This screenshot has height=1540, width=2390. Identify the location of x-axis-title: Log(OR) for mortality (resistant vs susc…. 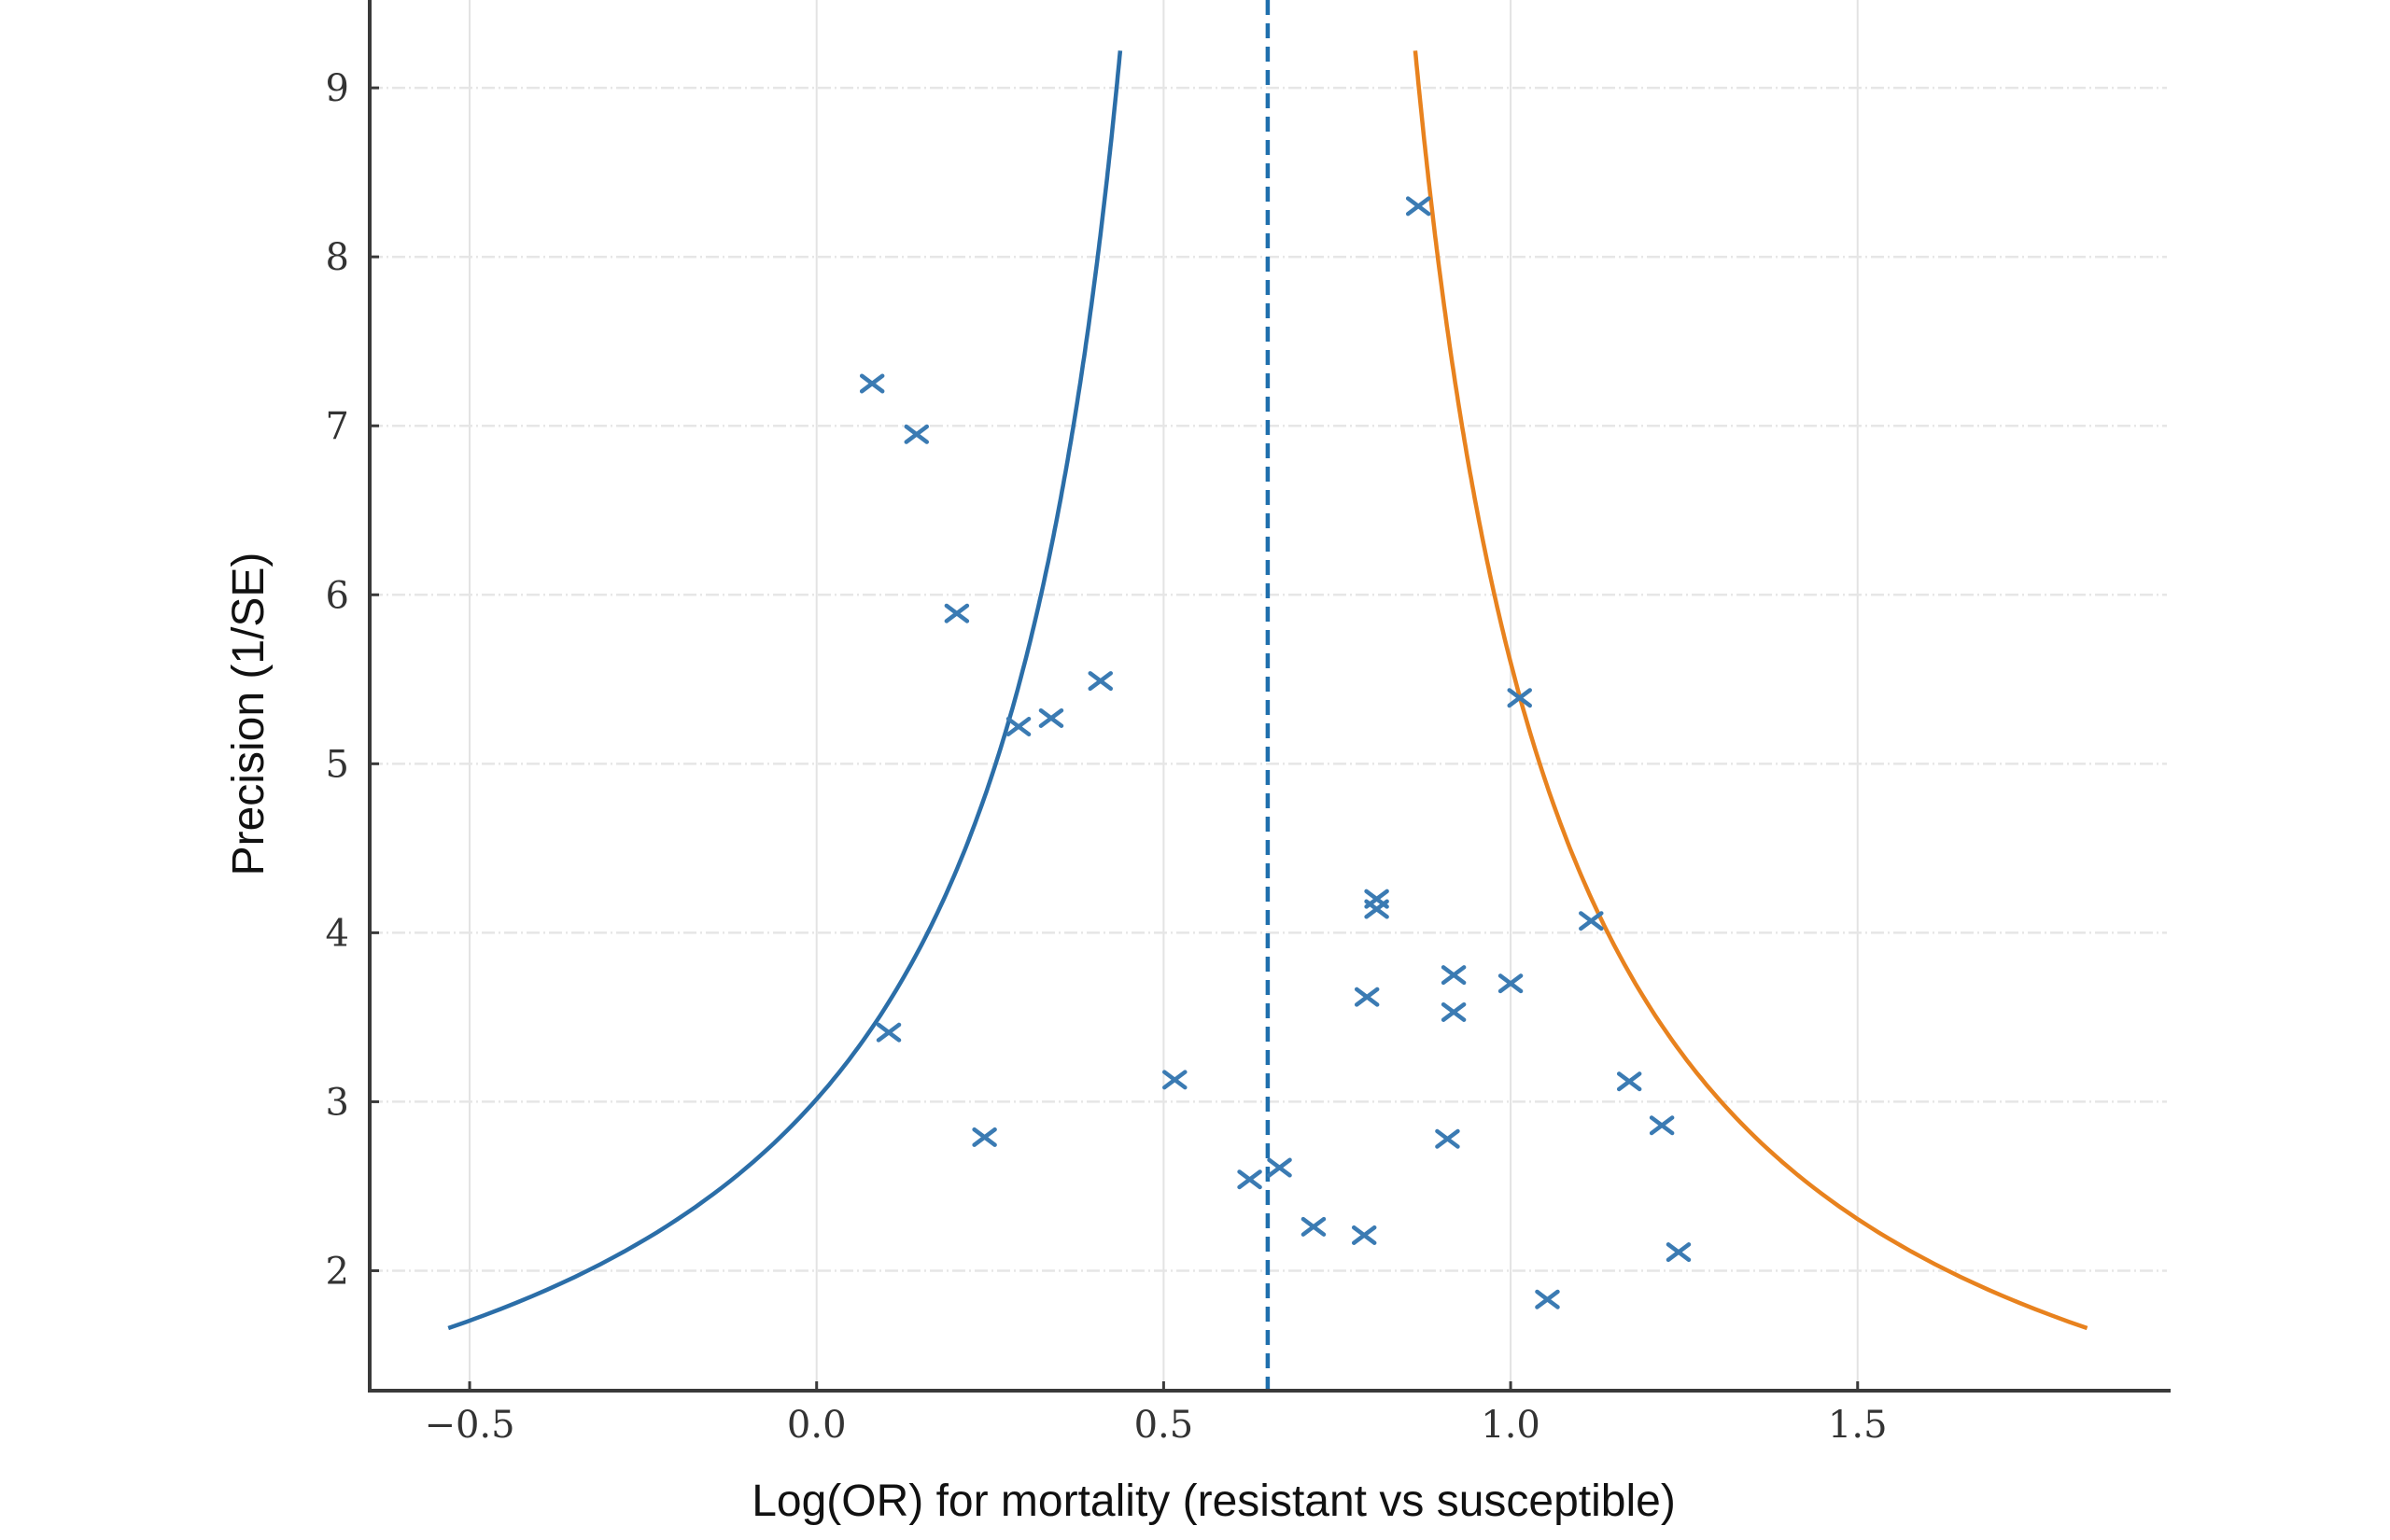
(1214, 1501).